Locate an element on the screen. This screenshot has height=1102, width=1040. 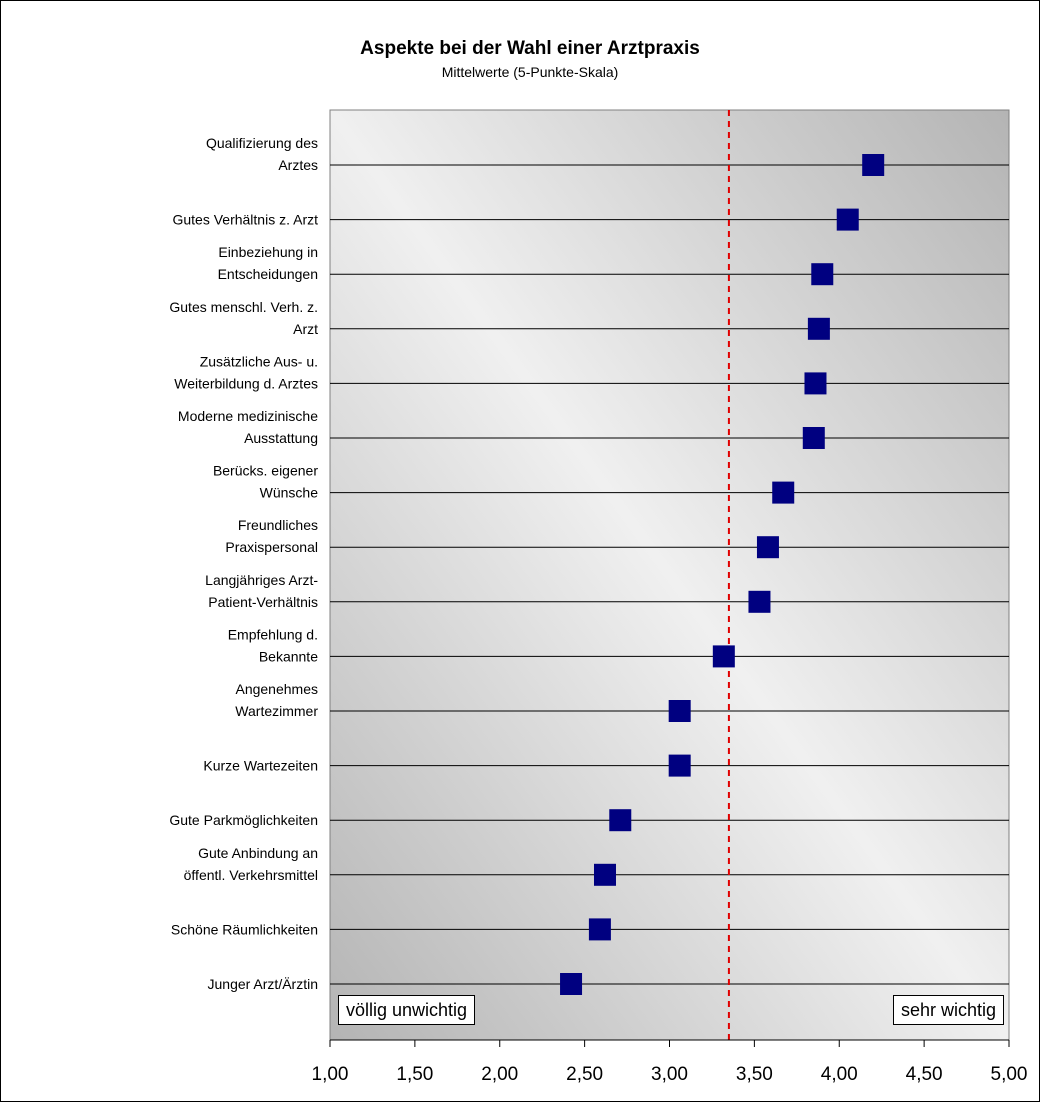
category-label: Patient-Verhältnis is located at coordinates (263, 602).